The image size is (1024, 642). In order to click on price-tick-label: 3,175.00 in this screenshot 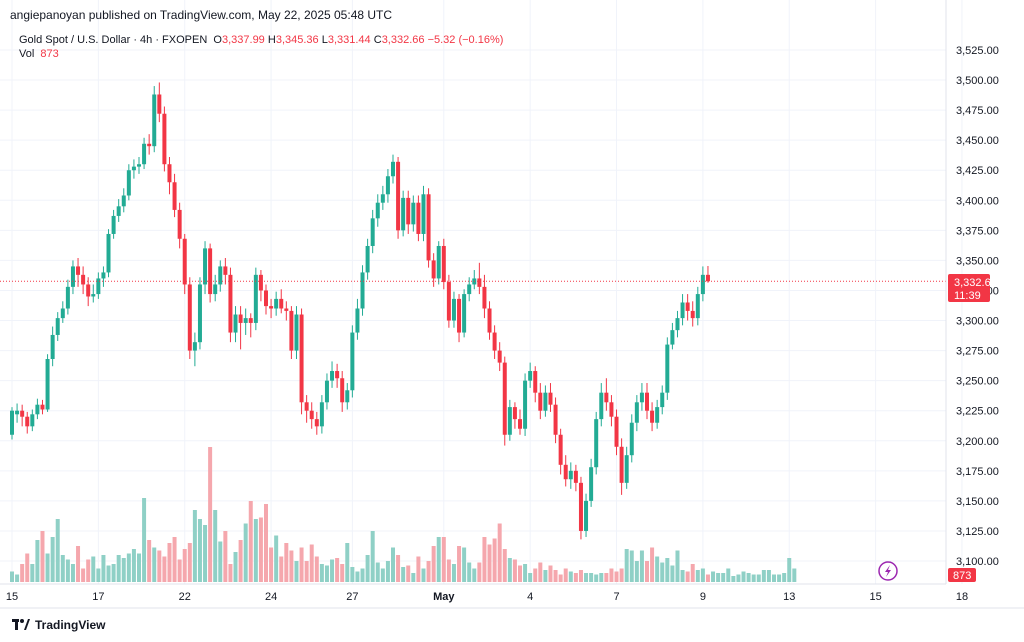, I will do `click(977, 472)`.